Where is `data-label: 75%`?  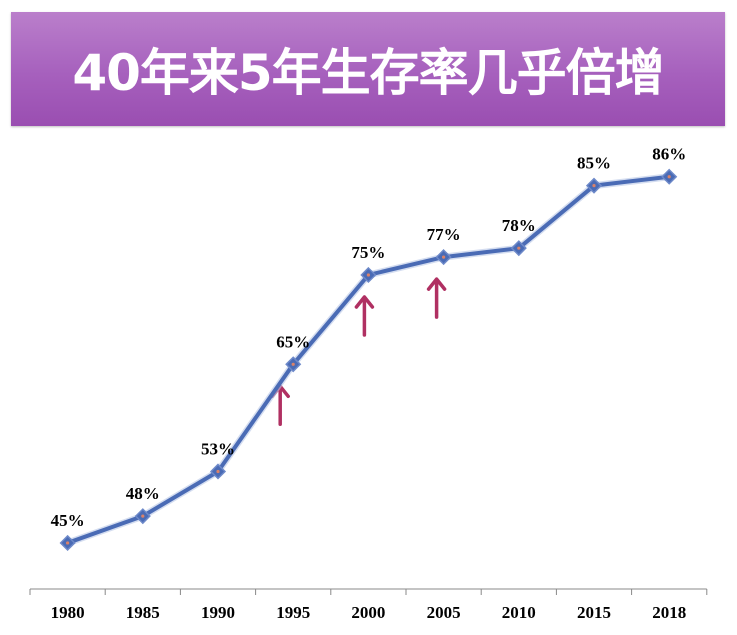
data-label: 75% is located at coordinates (368, 252).